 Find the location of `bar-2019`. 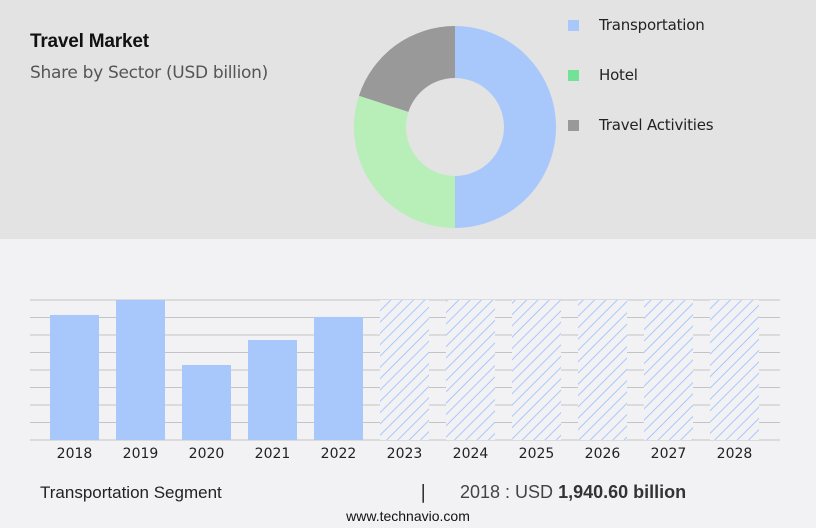

bar-2019 is located at coordinates (140, 370).